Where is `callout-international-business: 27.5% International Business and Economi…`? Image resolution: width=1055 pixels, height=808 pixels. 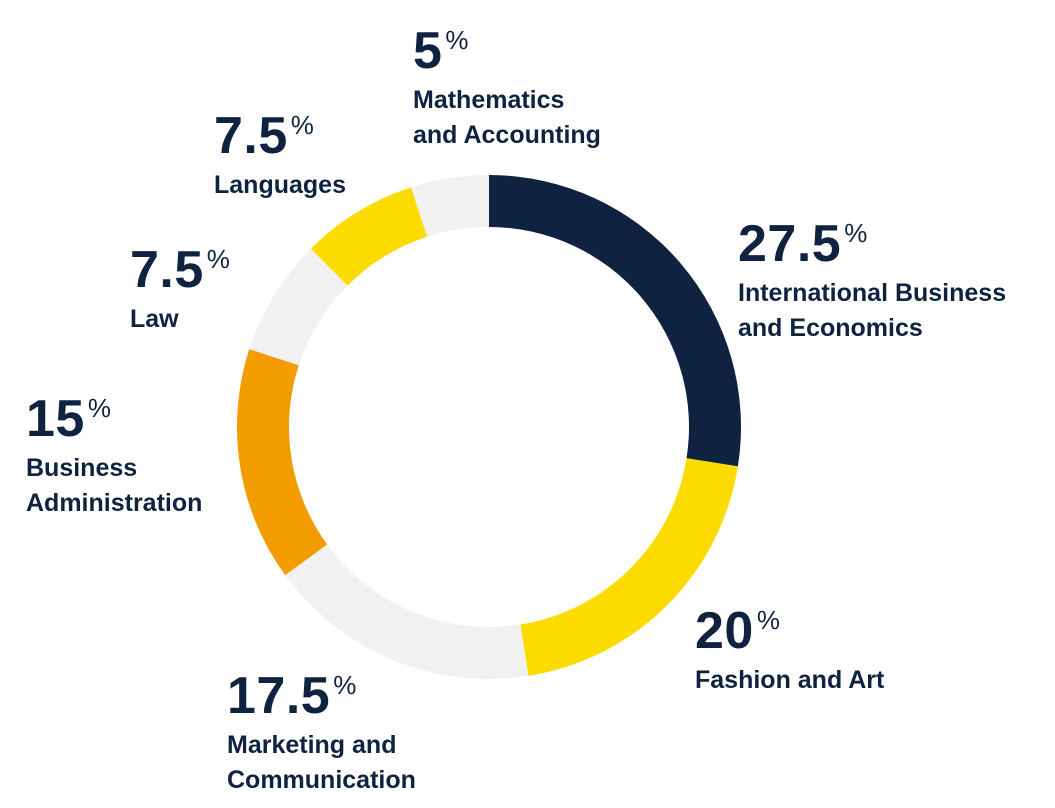
callout-international-business: 27.5% International Business and Economi… is located at coordinates (872, 282).